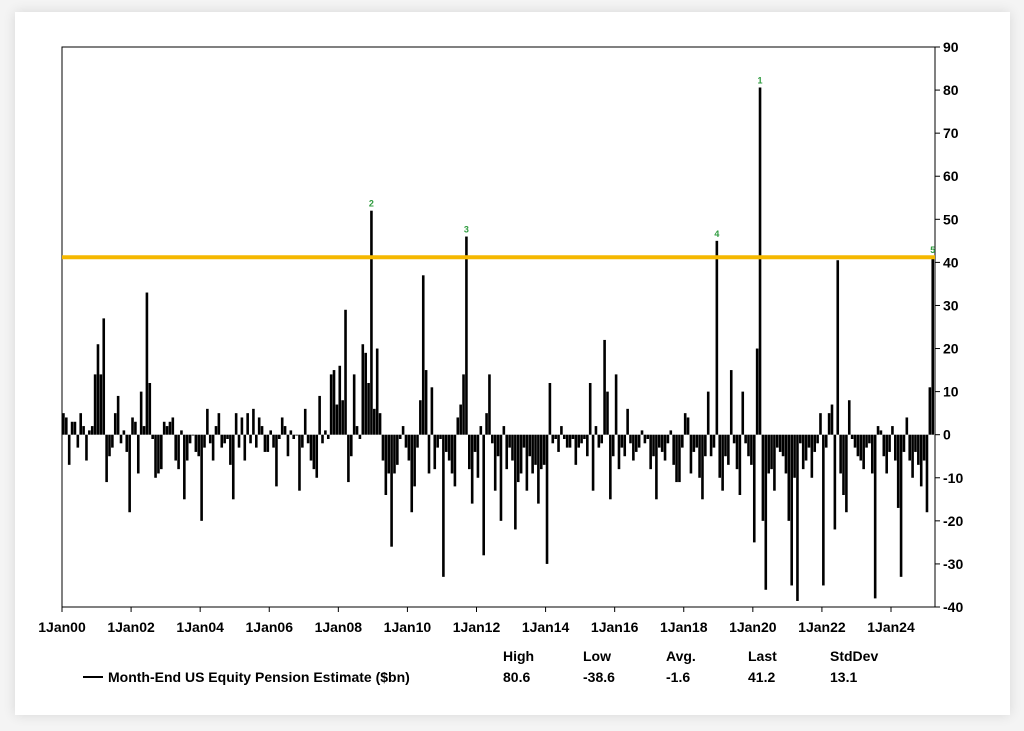 Image resolution: width=1024 pixels, height=731 pixels. Describe the element at coordinates (761, 677) in the screenshot. I see `stat-value-last: 41.2` at that location.